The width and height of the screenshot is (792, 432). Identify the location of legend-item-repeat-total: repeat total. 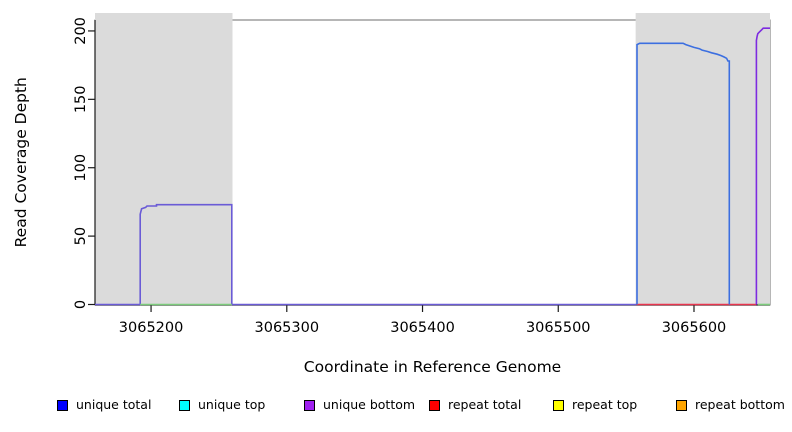
(475, 405).